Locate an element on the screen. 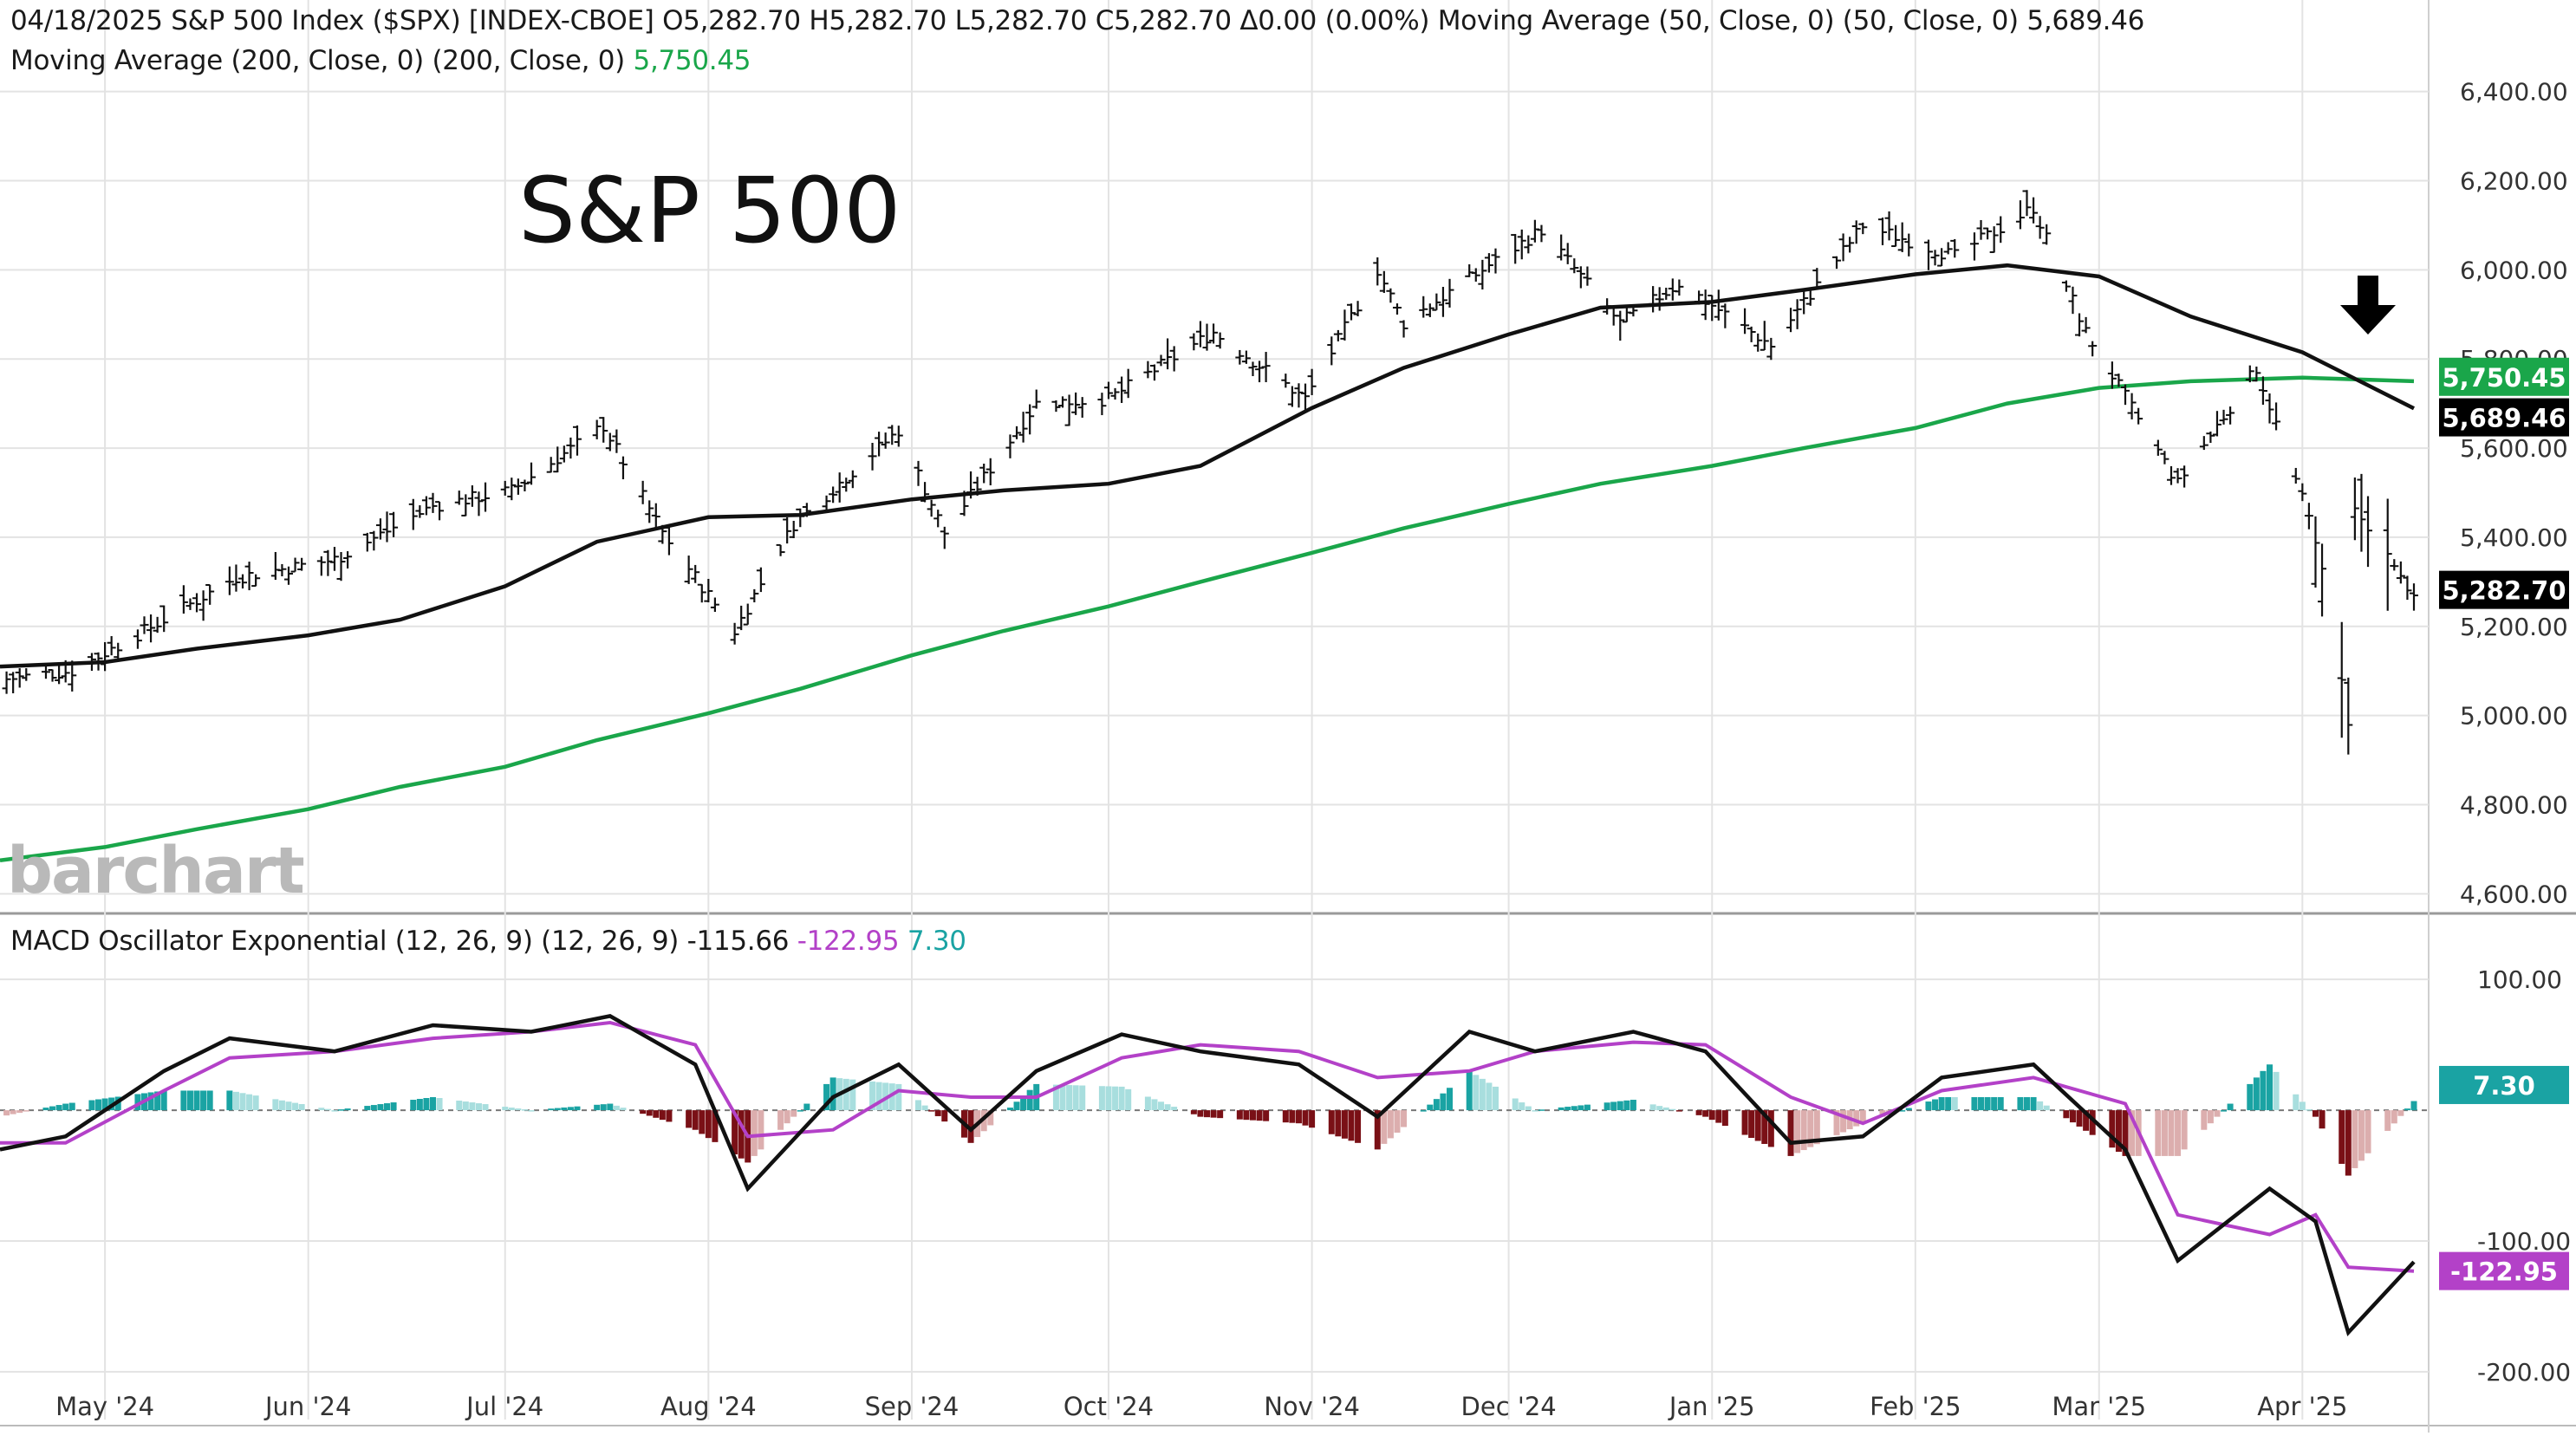 The height and width of the screenshot is (1436, 2576). x-tick-0: May '24 is located at coordinates (104, 1406).